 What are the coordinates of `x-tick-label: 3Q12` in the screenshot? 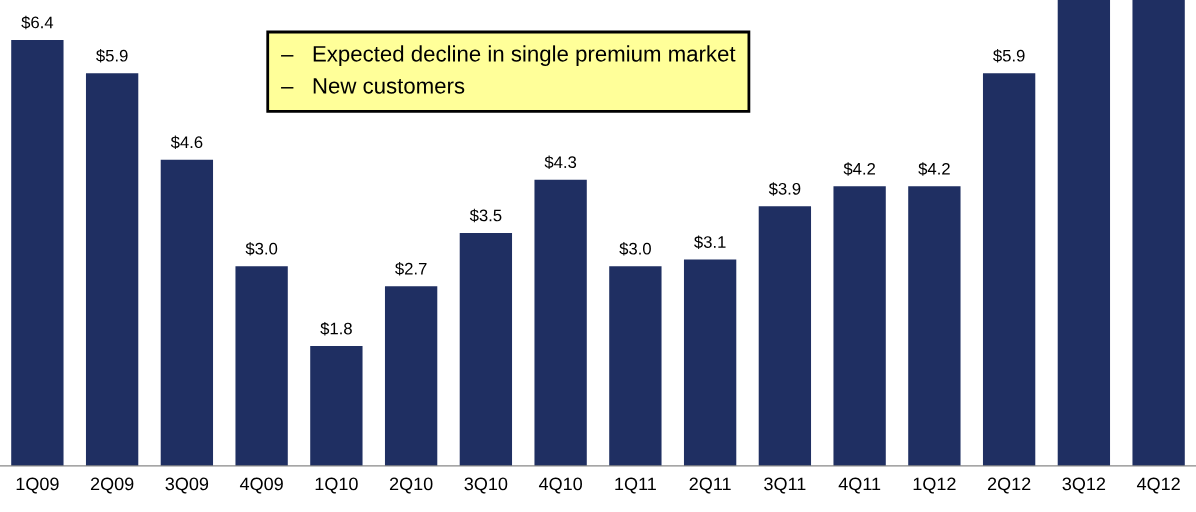 It's located at (1084, 485).